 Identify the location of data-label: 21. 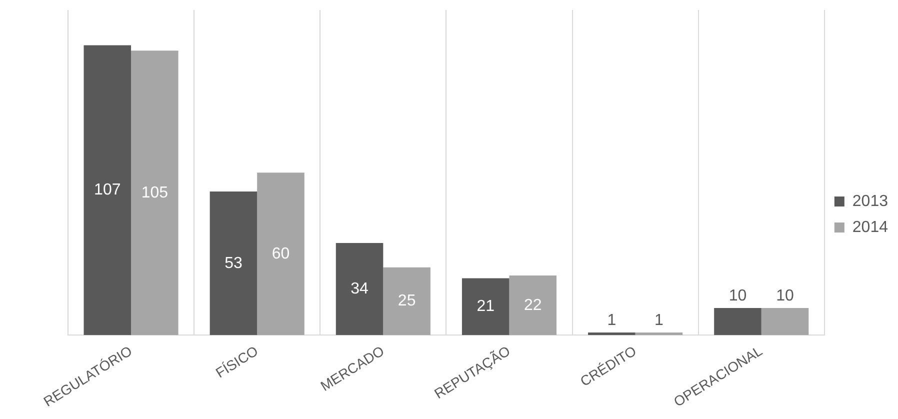
(485, 307).